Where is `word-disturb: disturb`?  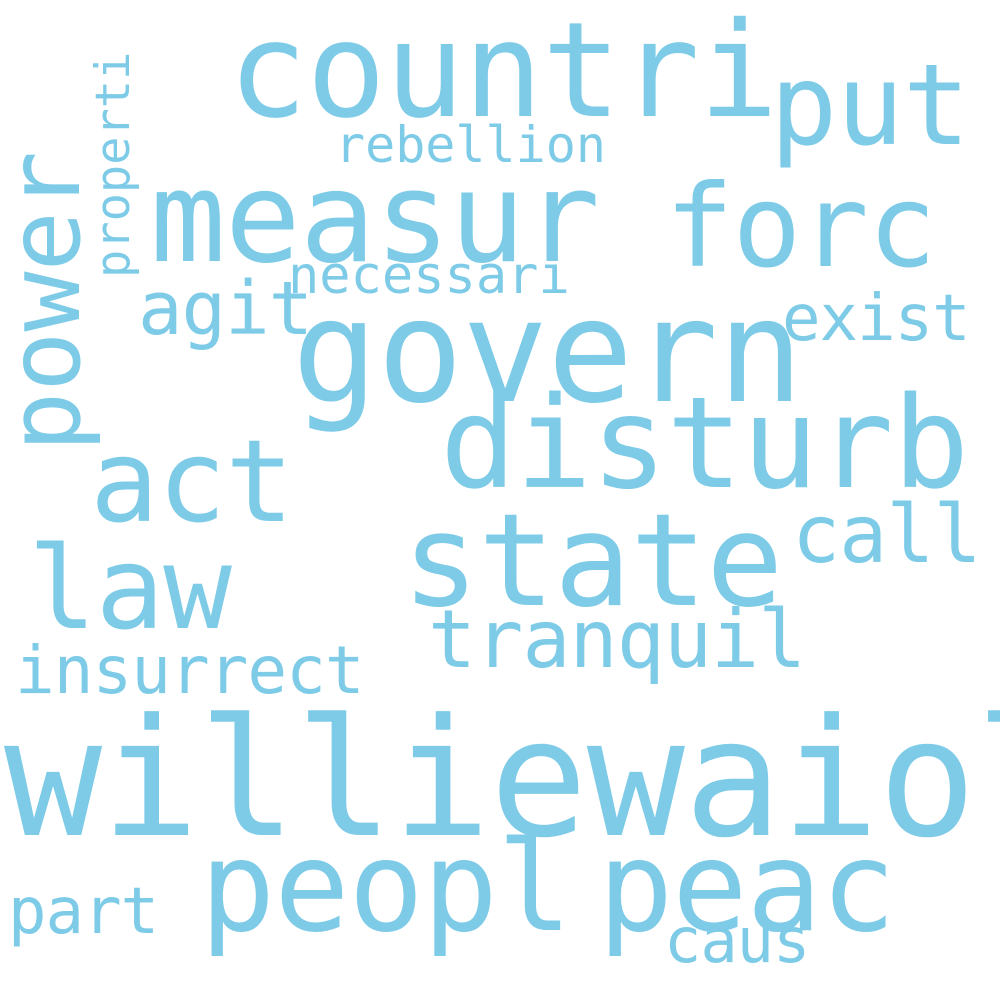 word-disturb: disturb is located at coordinates (704, 443).